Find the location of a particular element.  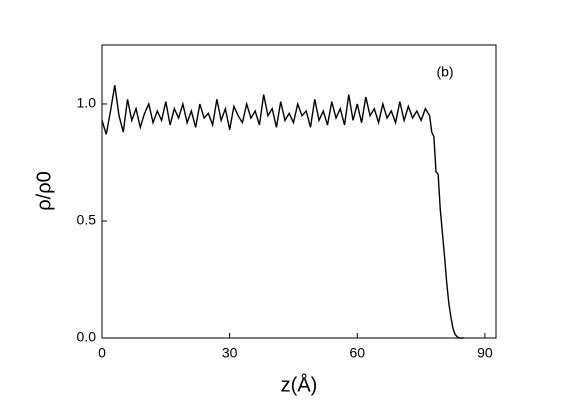

x-tick-label: 60 is located at coordinates (358, 353).